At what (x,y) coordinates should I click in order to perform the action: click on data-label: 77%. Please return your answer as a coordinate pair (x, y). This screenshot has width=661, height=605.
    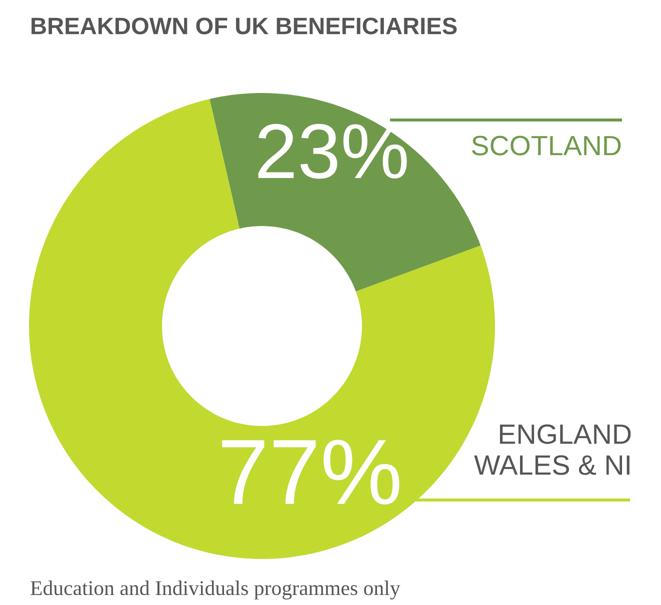
    Looking at the image, I should click on (311, 472).